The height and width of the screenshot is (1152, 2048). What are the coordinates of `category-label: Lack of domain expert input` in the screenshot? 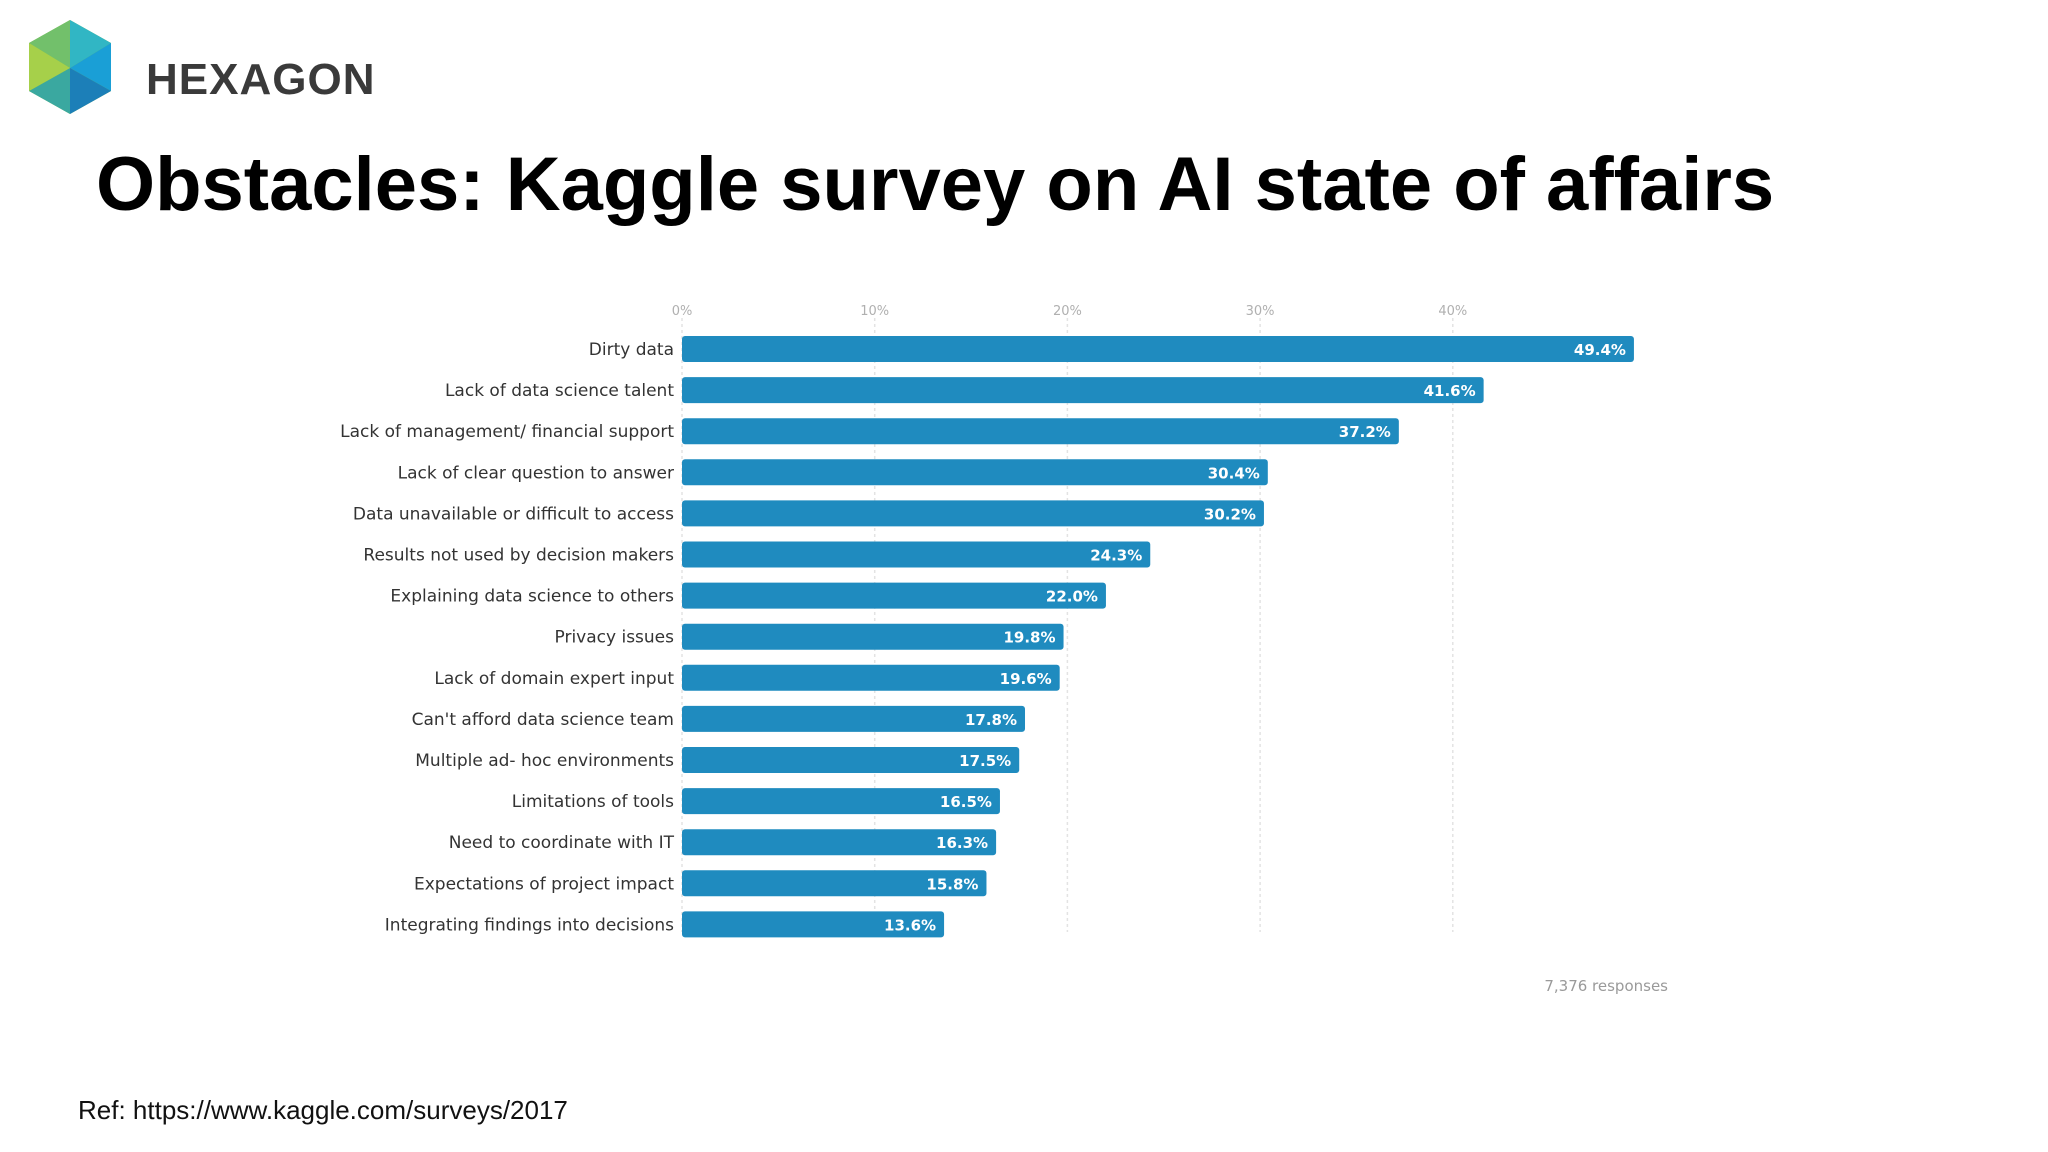 It's located at (554, 679).